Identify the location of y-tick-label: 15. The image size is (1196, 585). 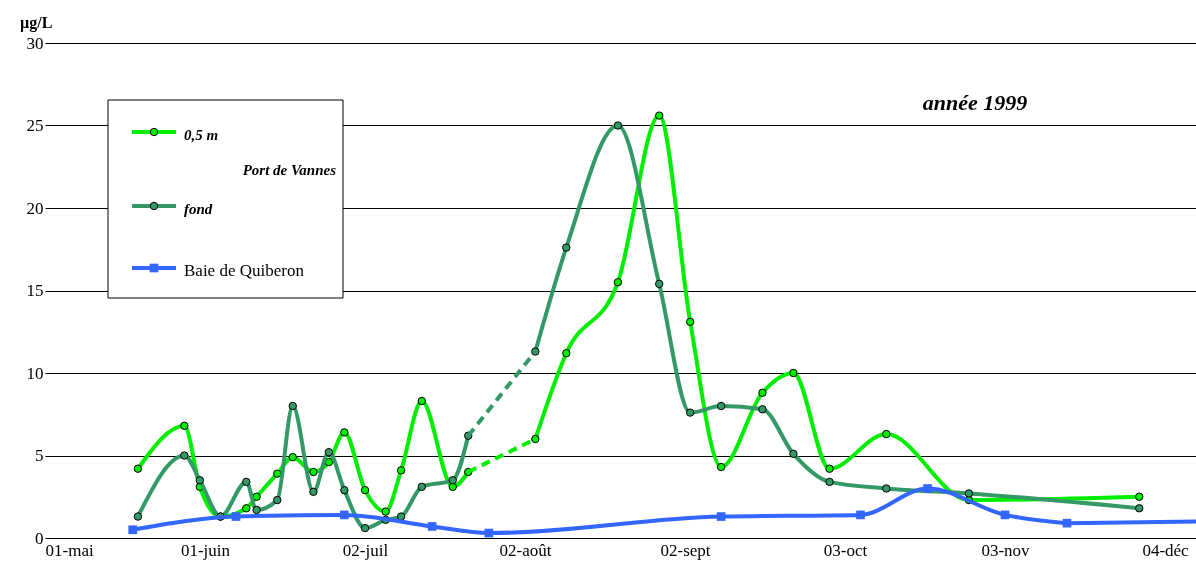
(35, 290).